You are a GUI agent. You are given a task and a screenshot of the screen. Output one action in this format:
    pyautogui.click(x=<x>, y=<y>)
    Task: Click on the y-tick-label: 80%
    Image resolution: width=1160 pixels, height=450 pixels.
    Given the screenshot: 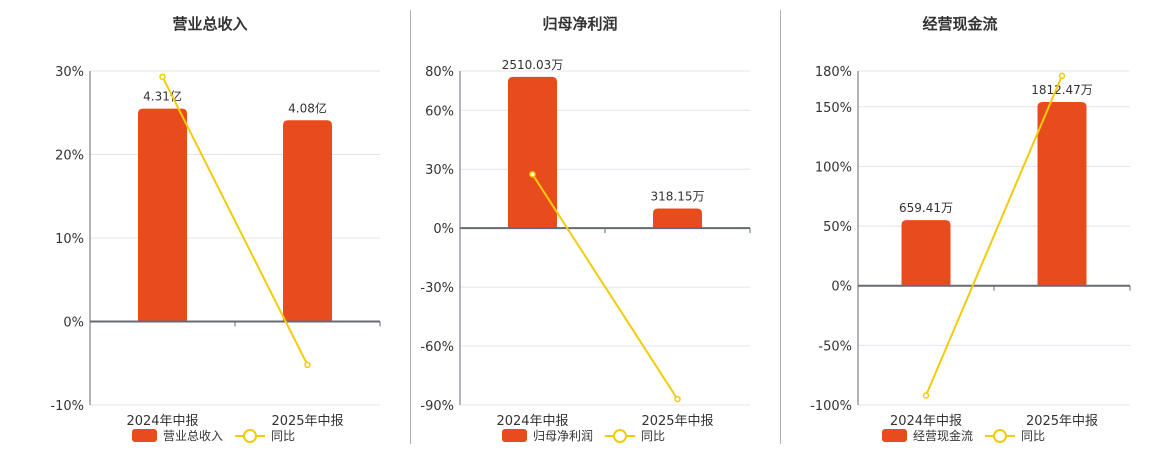 What is the action you would take?
    pyautogui.click(x=439, y=72)
    